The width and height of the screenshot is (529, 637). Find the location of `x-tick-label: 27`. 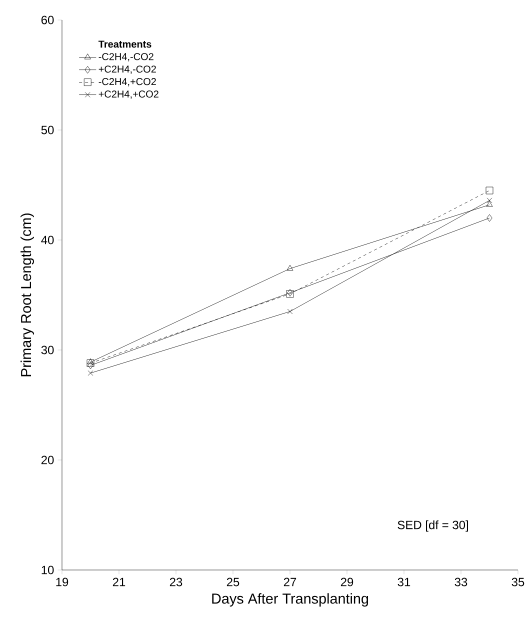

x-tick-label: 27 is located at coordinates (290, 582).